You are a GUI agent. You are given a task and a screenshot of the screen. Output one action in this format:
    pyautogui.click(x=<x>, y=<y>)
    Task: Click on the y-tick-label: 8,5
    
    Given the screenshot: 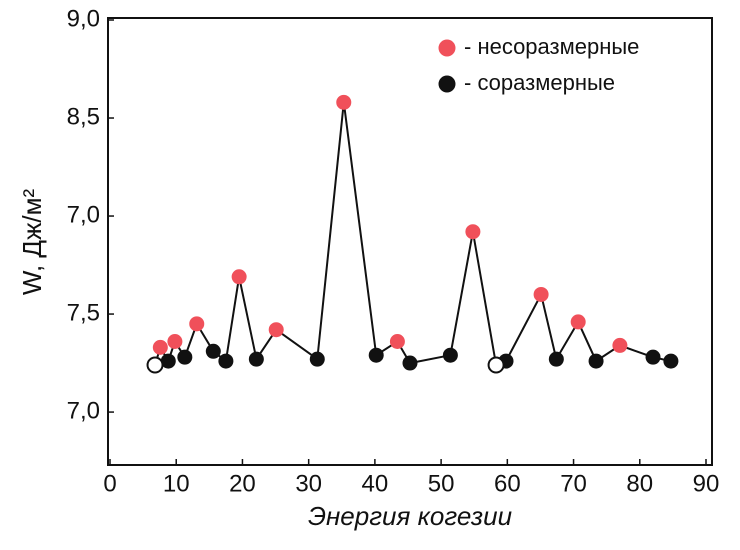 What is the action you would take?
    pyautogui.click(x=83, y=116)
    